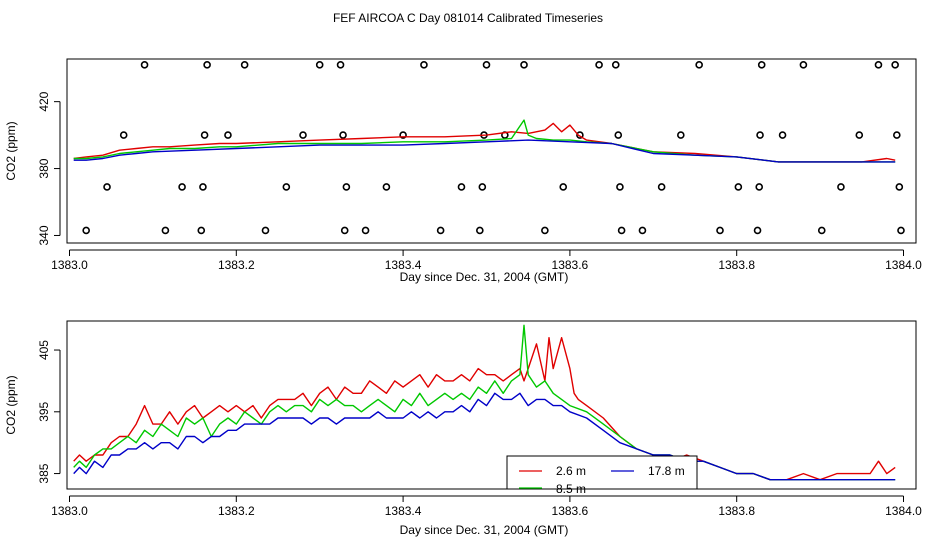 The height and width of the screenshot is (540, 936). I want to click on legend-label-3: 8.5 m, so click(571, 489).